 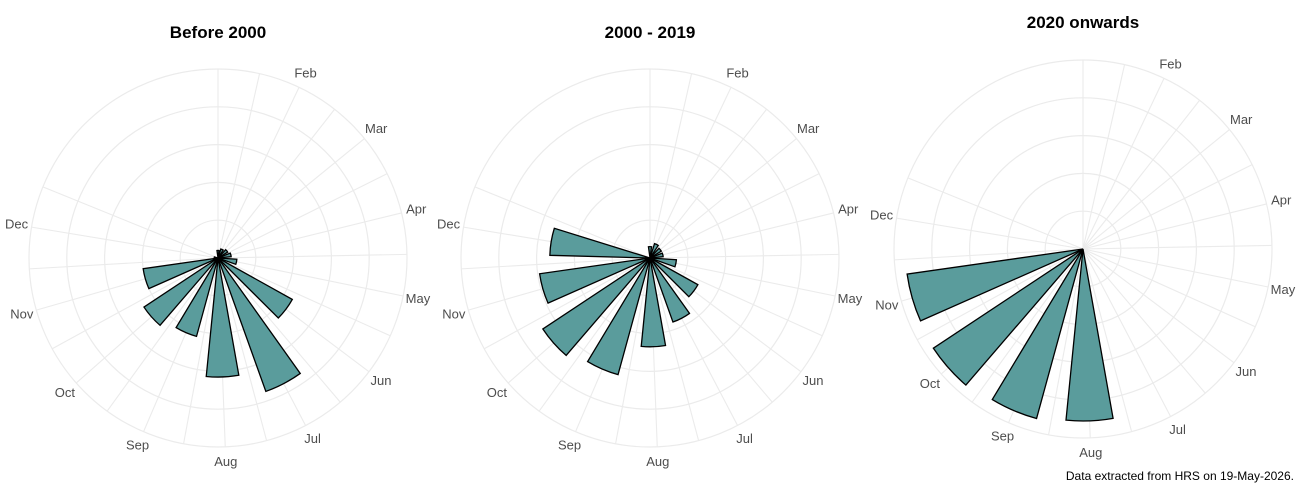 What do you see at coordinates (569, 445) in the screenshot?
I see `month-label-sep: Sep` at bounding box center [569, 445].